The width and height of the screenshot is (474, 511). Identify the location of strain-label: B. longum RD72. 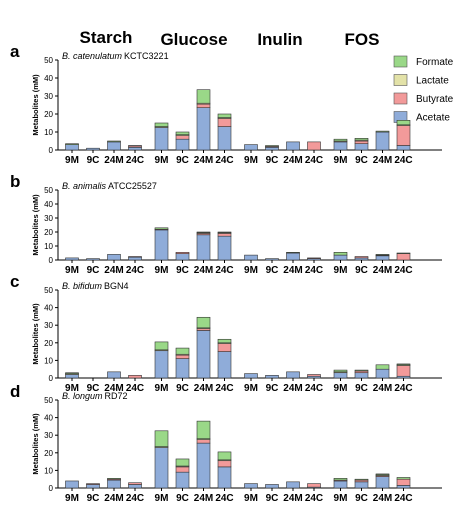
(95, 396).